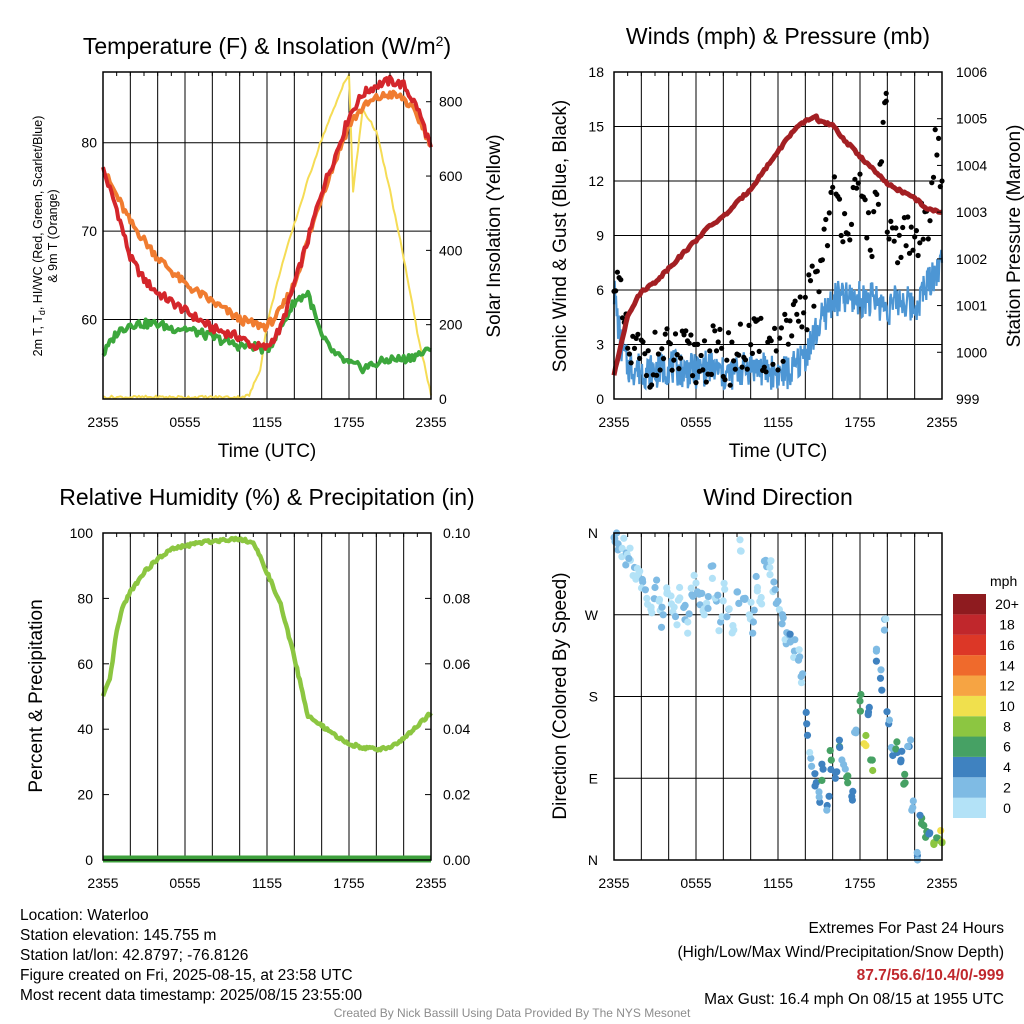  What do you see at coordinates (134, 955) in the screenshot?
I see `latlon-text: Station lat/lon: 42.8797; -76.8126` at bounding box center [134, 955].